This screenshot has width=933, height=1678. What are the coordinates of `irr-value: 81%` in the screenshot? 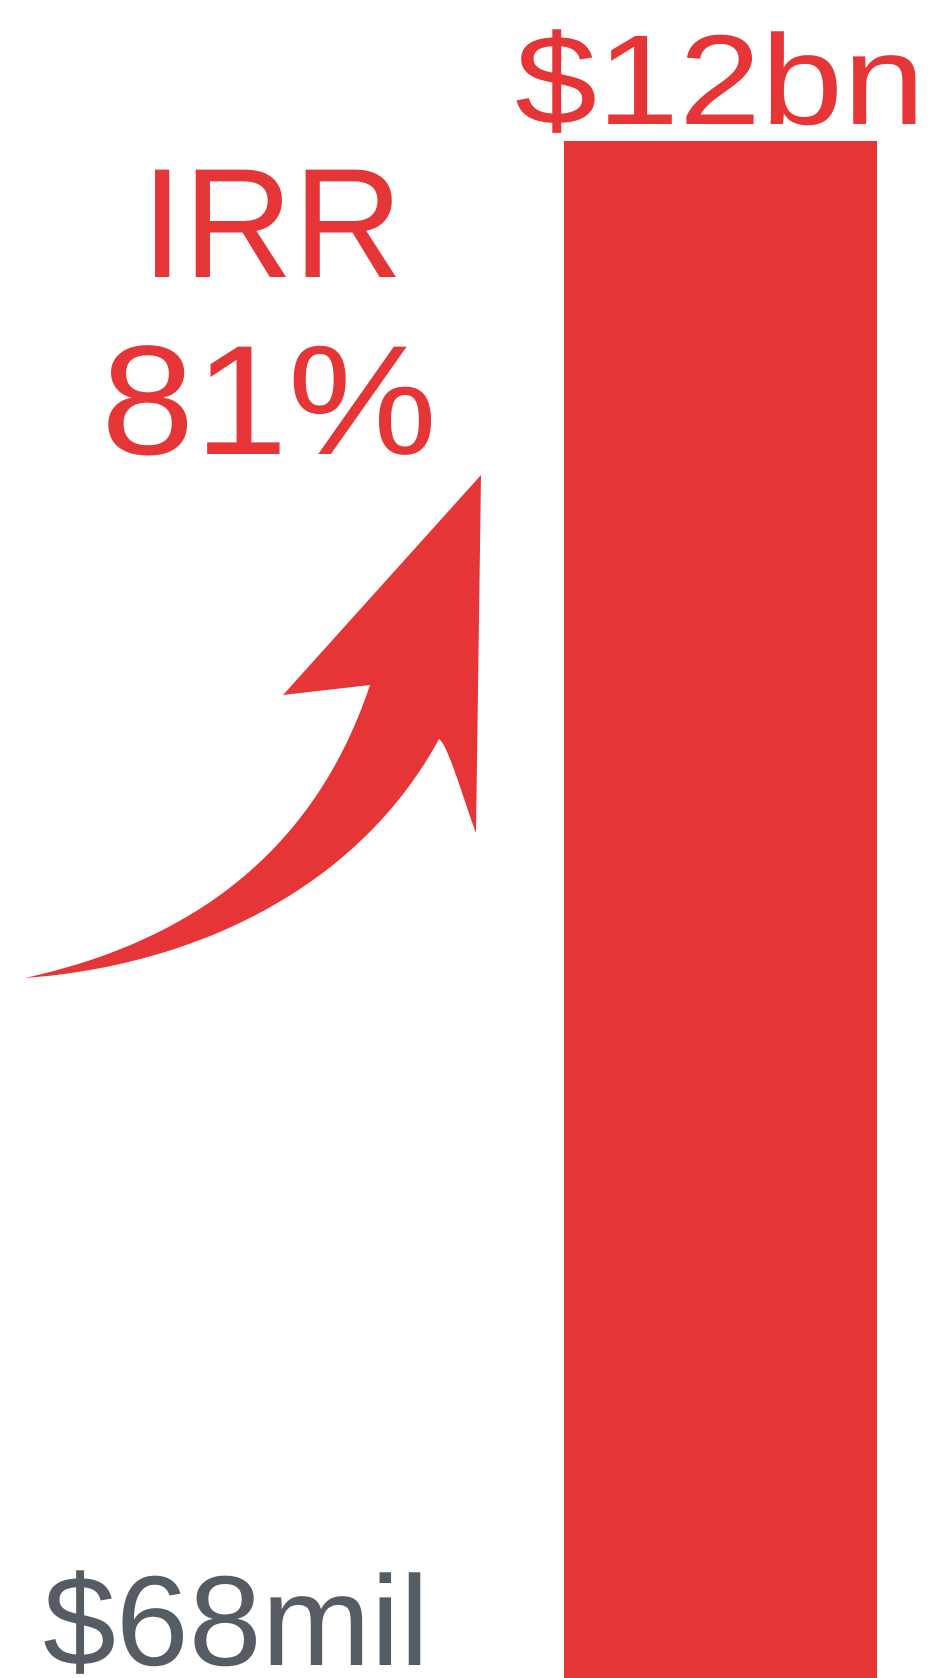 It's located at (269, 401).